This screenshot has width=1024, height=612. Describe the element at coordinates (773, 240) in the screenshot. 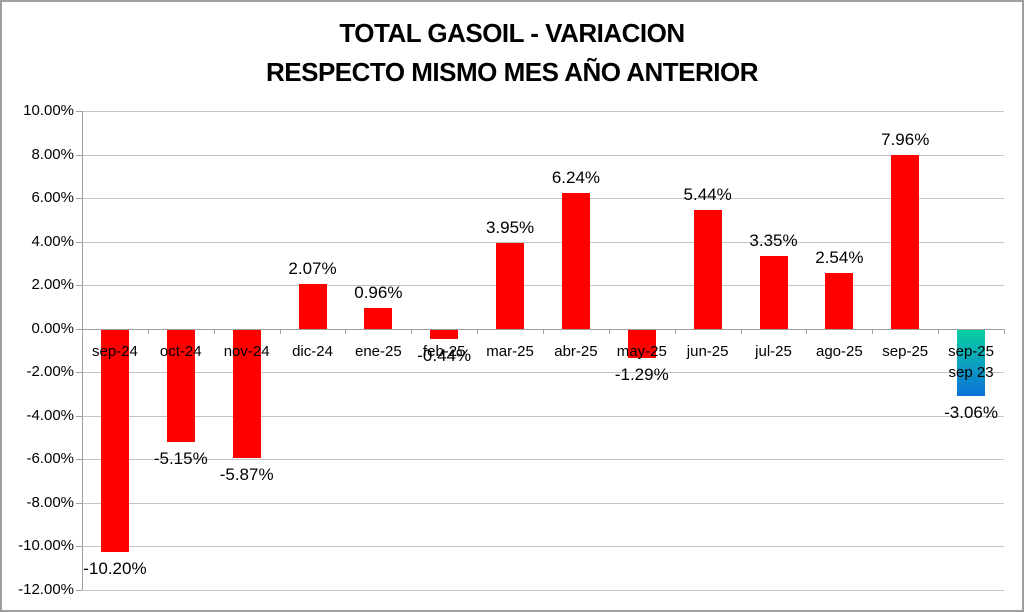

I see `bar-value-label: 3.35%` at that location.